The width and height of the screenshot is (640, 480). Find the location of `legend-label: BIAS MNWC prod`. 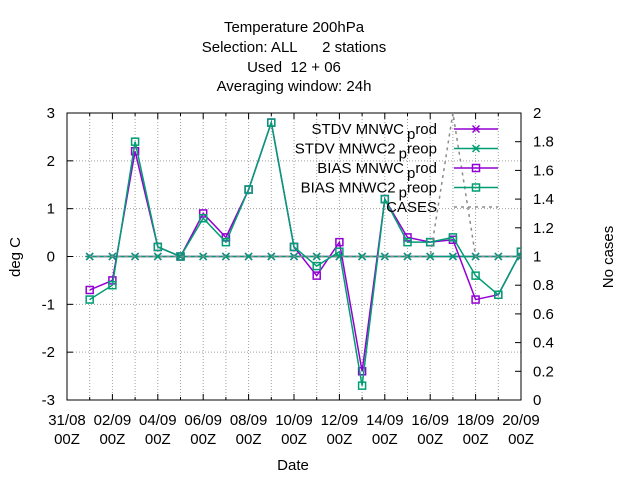

legend-label: BIAS MNWC prod is located at coordinates (377, 171).